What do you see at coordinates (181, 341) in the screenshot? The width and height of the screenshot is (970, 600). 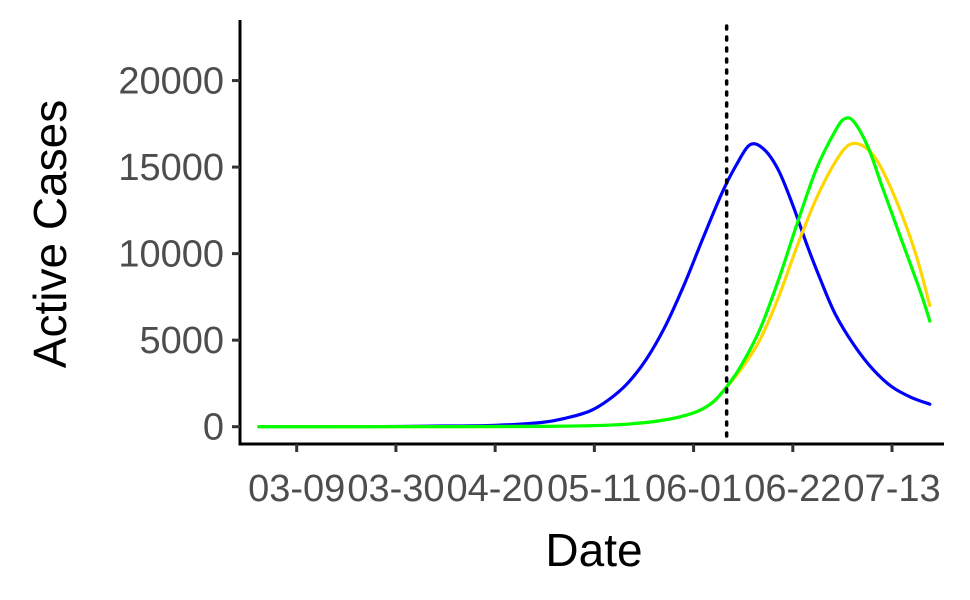 I see `y-tick-label: 5000` at bounding box center [181, 341].